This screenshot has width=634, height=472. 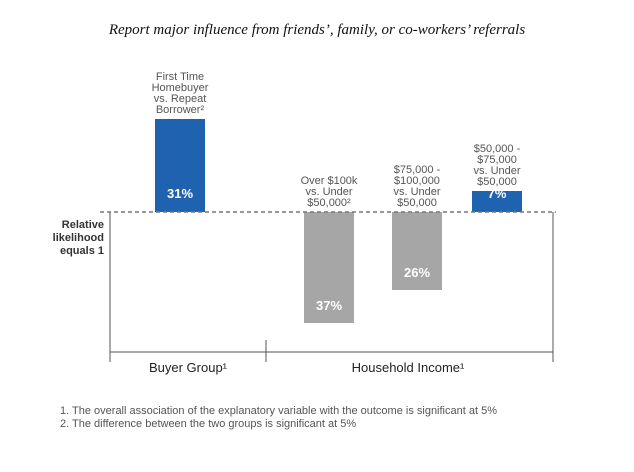 What do you see at coordinates (417, 170) in the screenshot?
I see `bar-category-label-2-line-0: $75,000 -` at bounding box center [417, 170].